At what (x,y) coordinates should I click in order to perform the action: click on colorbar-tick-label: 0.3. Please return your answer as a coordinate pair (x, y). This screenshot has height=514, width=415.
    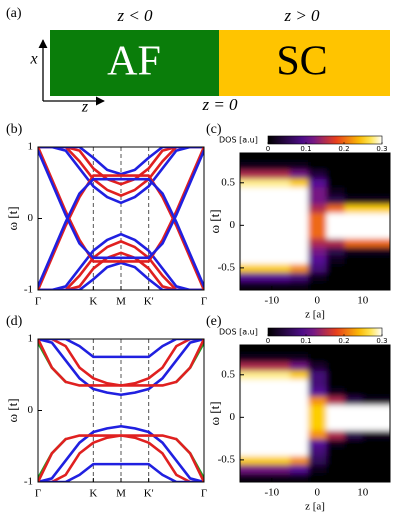
    Looking at the image, I should click on (381, 149).